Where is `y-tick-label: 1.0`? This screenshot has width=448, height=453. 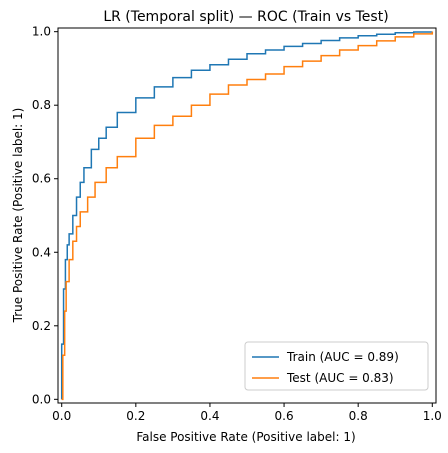 y-tick-label: 1.0 is located at coordinates (41, 32).